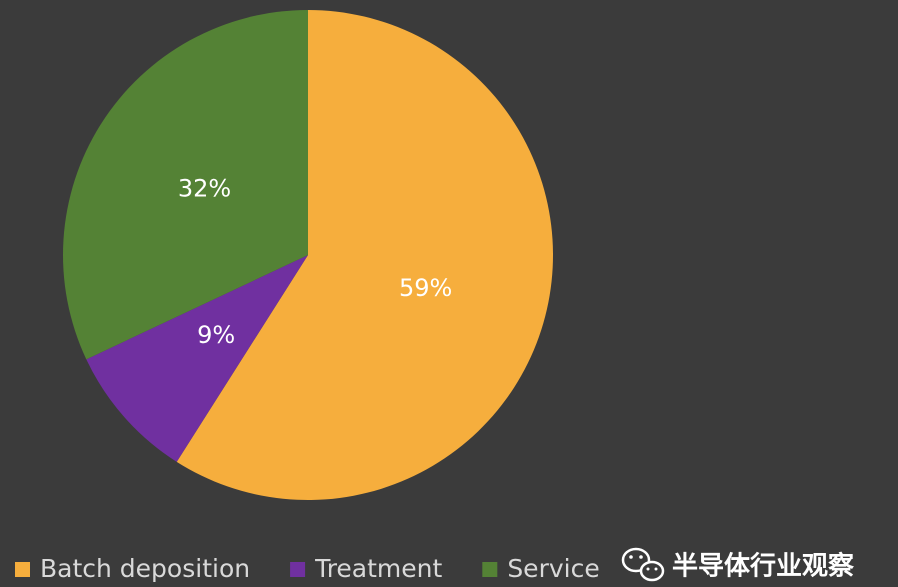 The image size is (898, 587). Describe the element at coordinates (216, 335) in the screenshot. I see `data-label: 9%` at that location.